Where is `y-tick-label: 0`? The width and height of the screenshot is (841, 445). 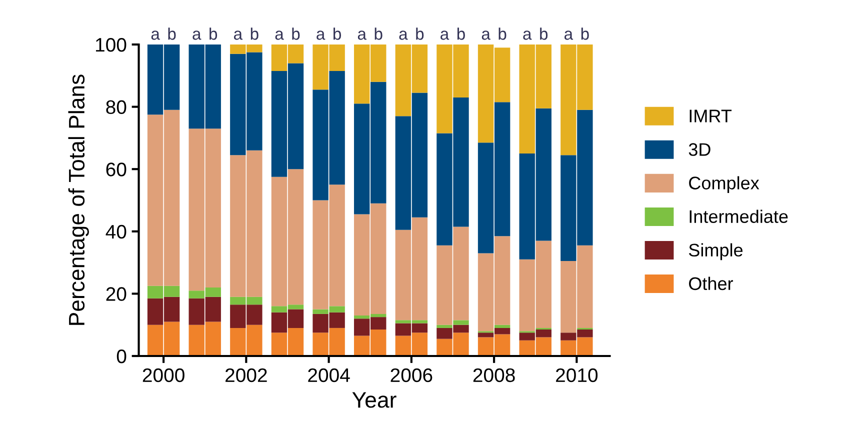 y-tick-label: 0 is located at coordinates (121, 356).